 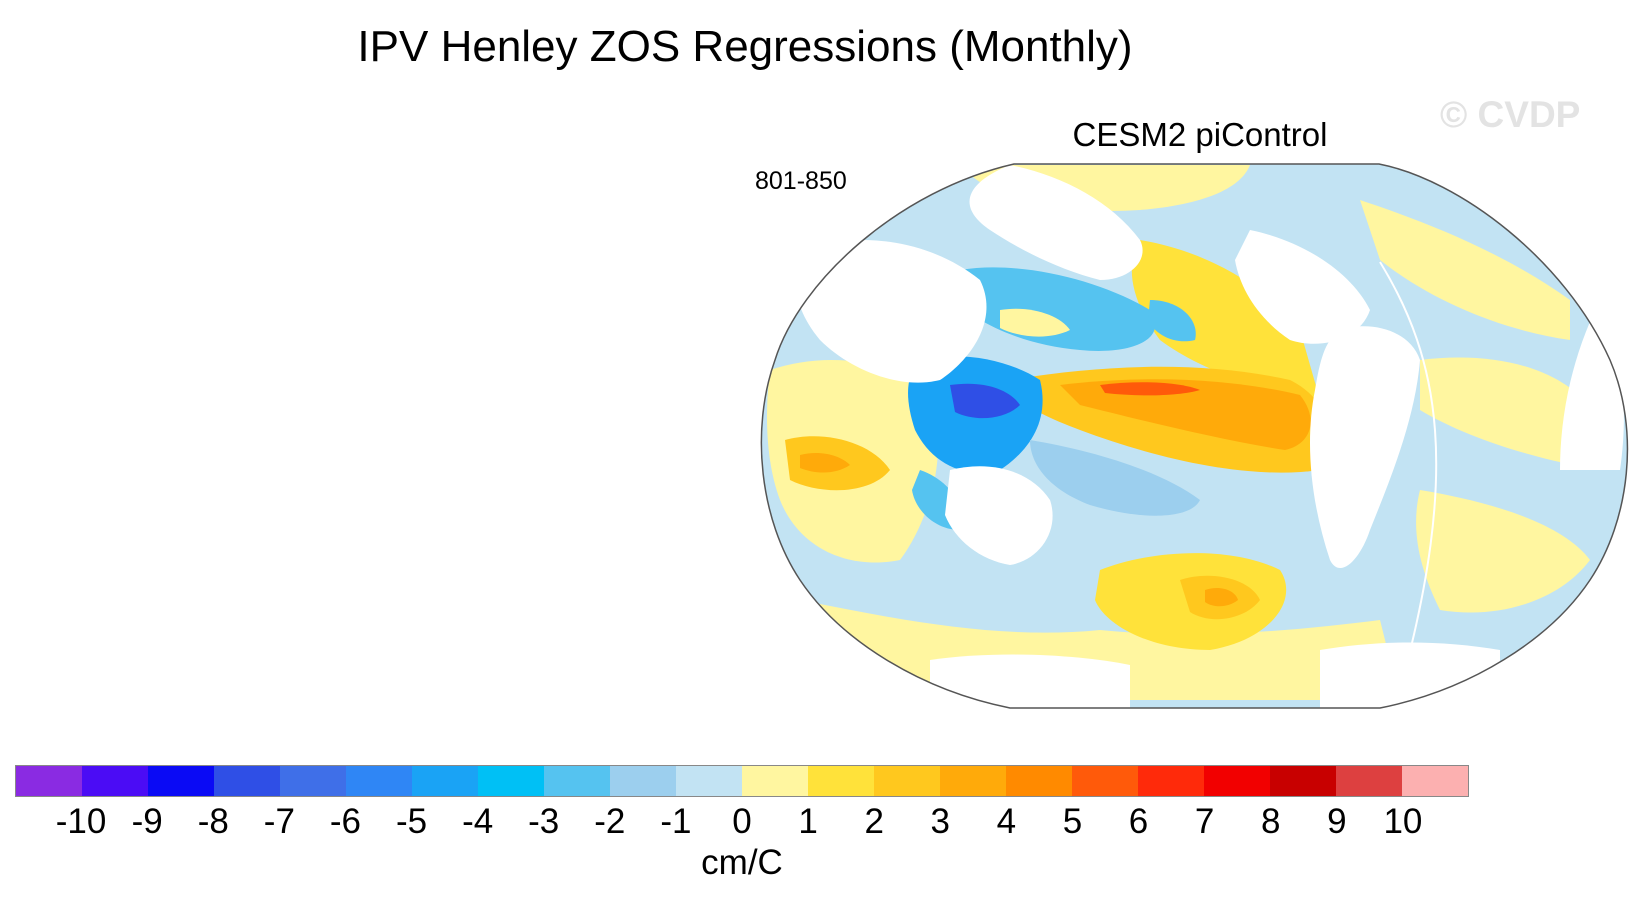 What do you see at coordinates (940, 821) in the screenshot?
I see `colorbar-tick-label: 3` at bounding box center [940, 821].